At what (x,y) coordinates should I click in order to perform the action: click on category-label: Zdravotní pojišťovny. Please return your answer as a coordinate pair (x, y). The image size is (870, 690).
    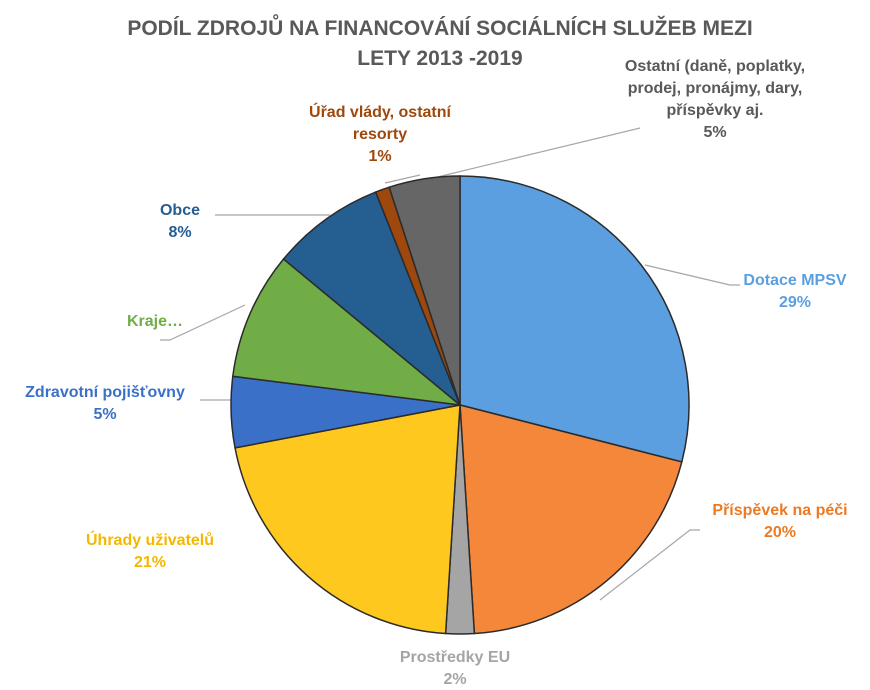
    Looking at the image, I should click on (105, 392).